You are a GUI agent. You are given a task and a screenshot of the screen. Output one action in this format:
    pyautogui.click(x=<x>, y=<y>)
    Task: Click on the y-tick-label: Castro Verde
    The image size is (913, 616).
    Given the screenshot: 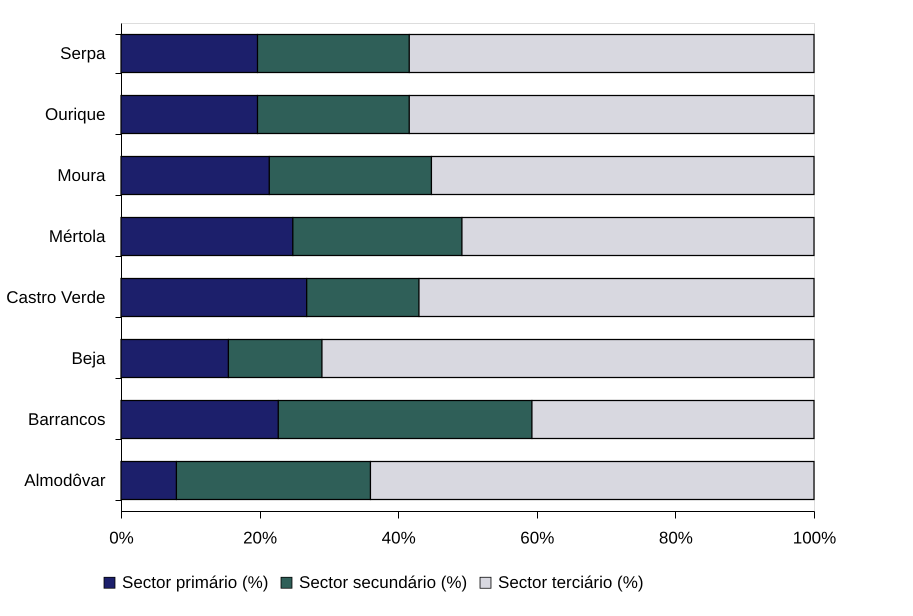 What is the action you would take?
    pyautogui.click(x=56, y=297)
    